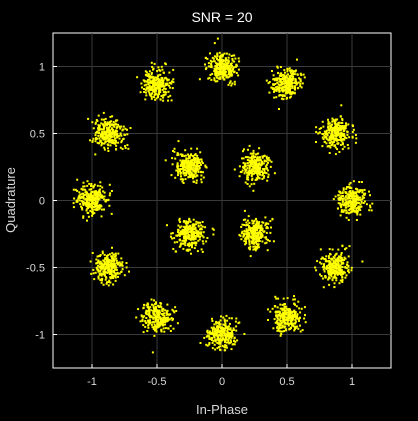  I want to click on symbol-cluster, so click(287, 316).